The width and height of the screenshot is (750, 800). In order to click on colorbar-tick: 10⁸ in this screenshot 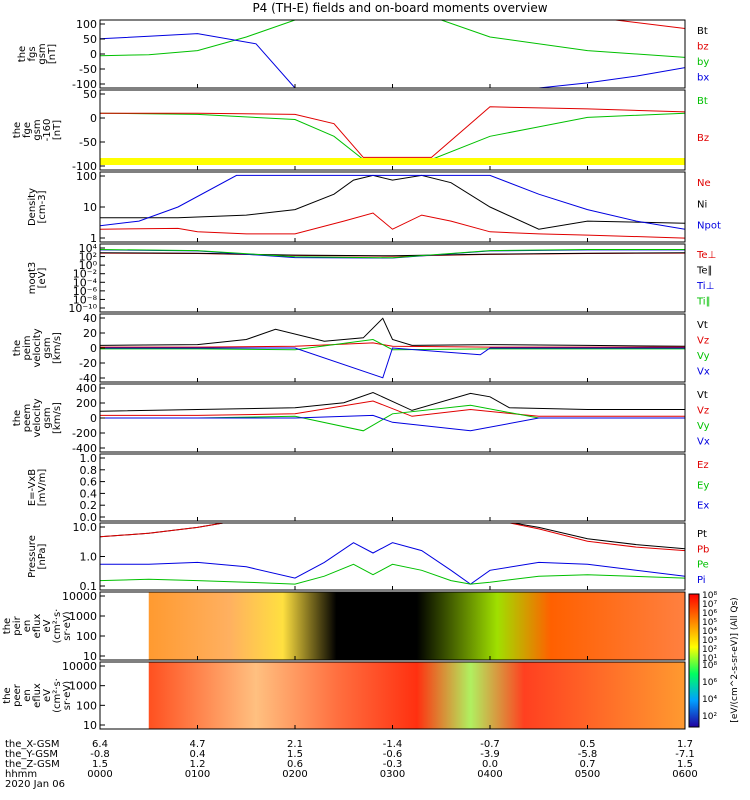, I will do `click(709, 596)`.